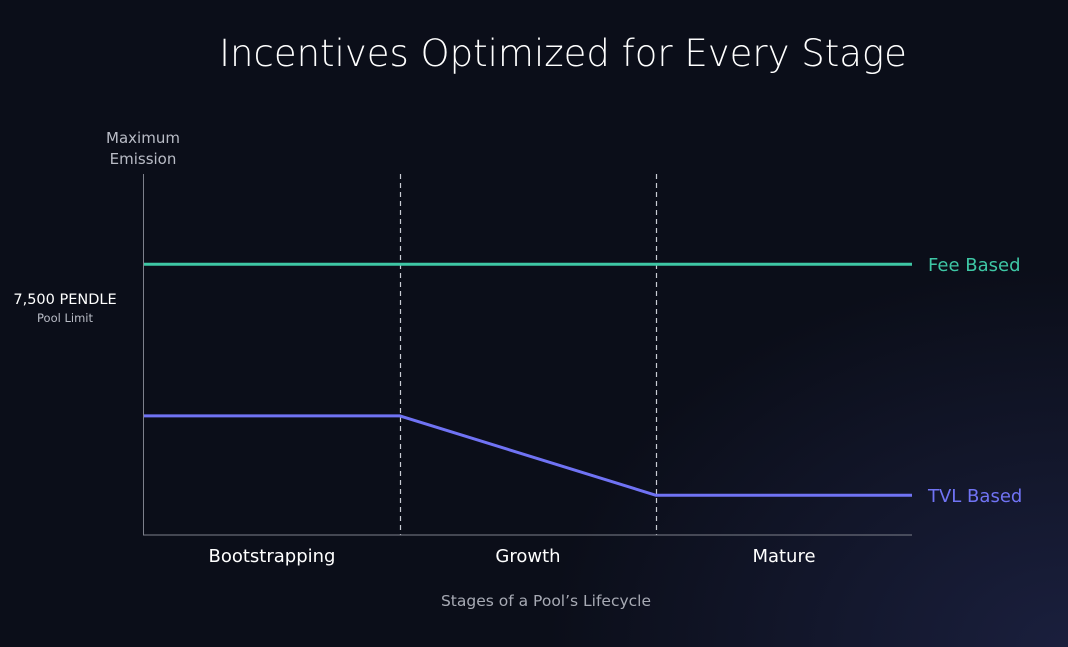  What do you see at coordinates (528, 354) in the screenshot?
I see `stage-dividers` at bounding box center [528, 354].